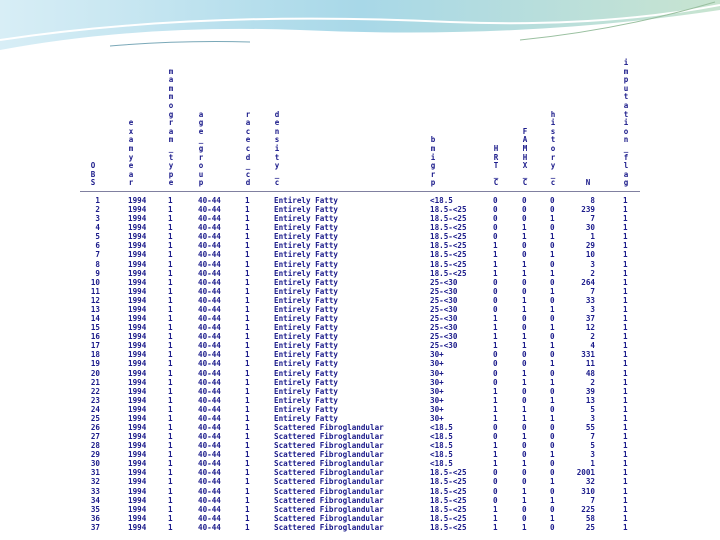  I want to click on cell-n: 331, so click(588, 355).